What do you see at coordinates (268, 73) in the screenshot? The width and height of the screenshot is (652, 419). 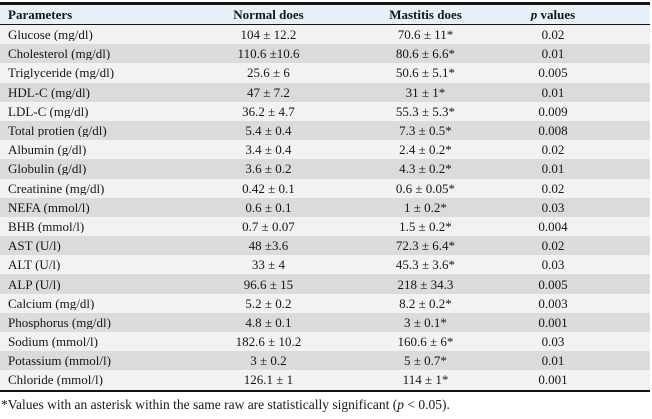 I see `cell-normal-does-value: 25.6 ± 6` at bounding box center [268, 73].